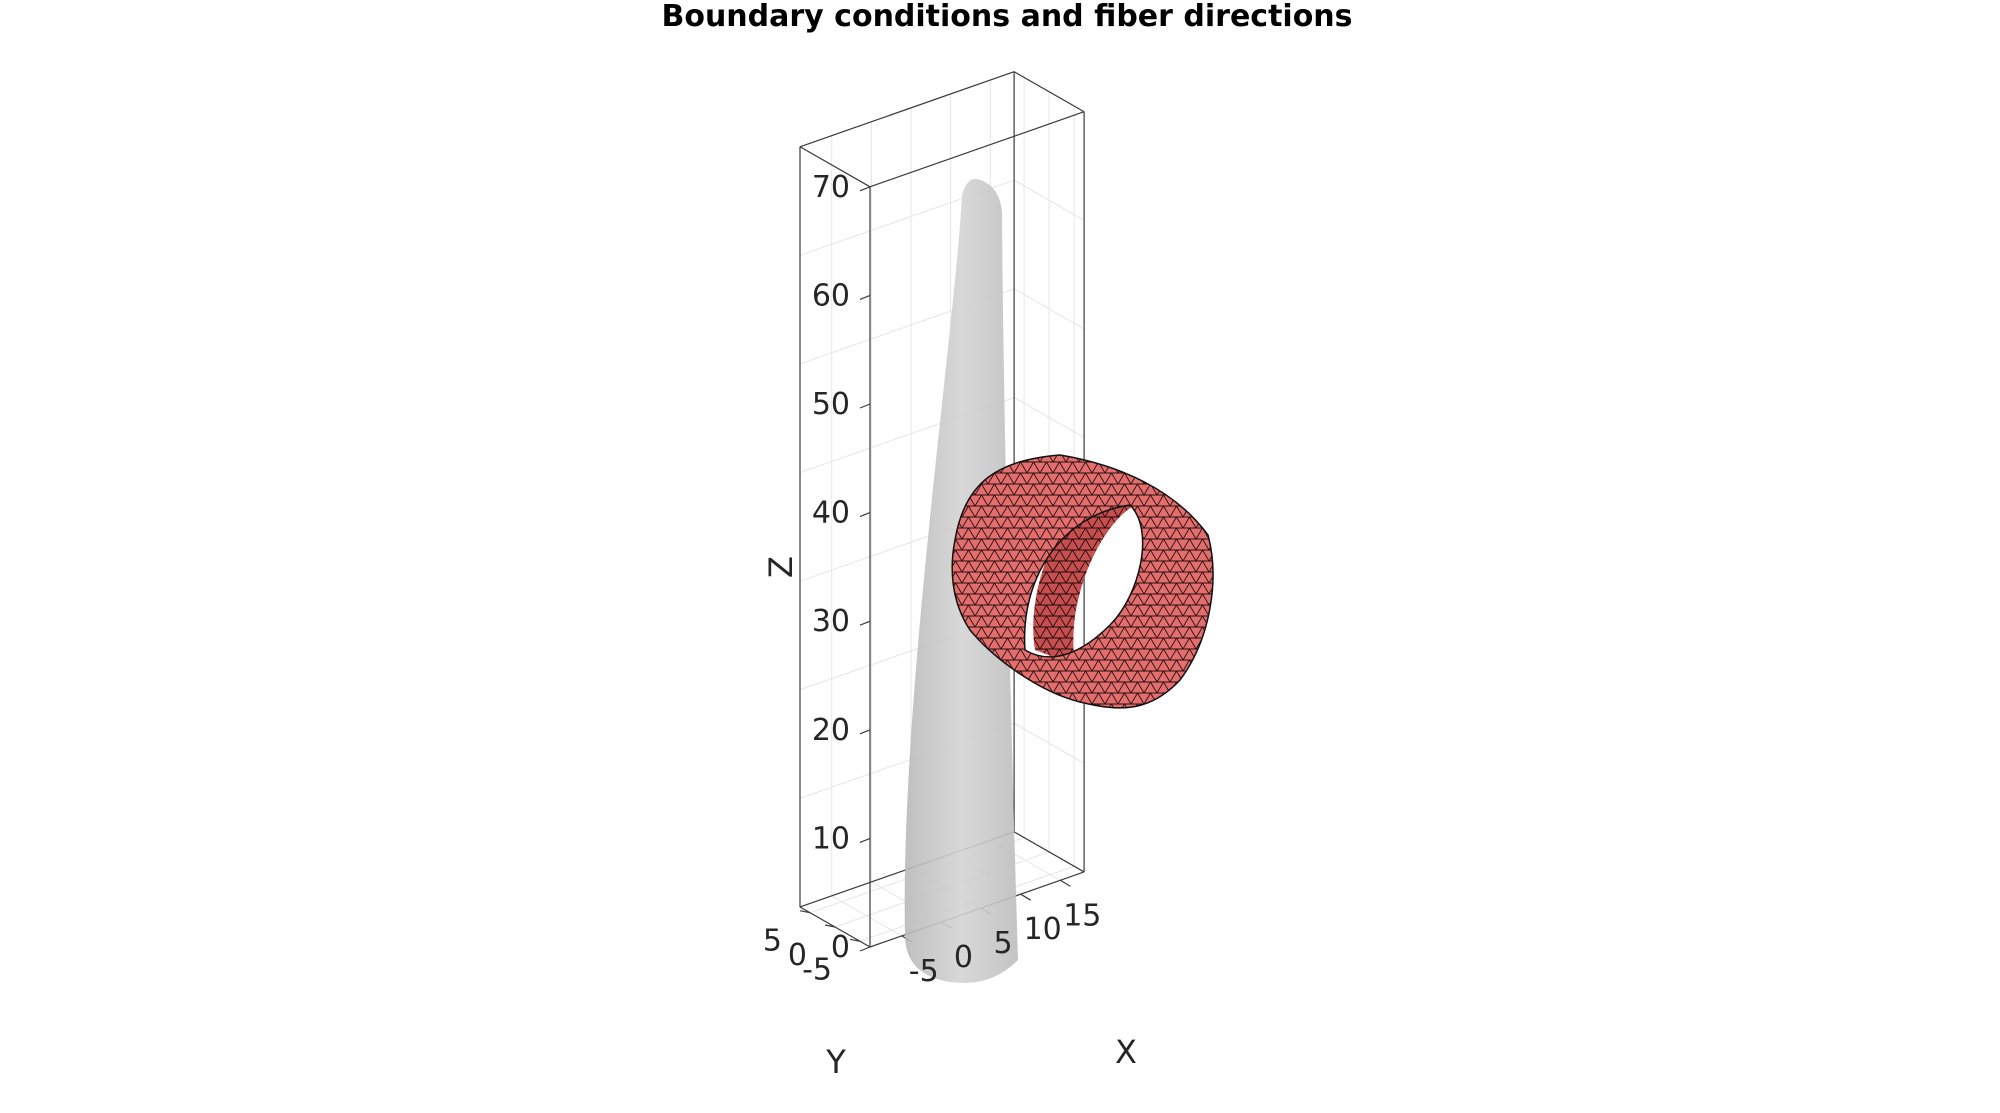  What do you see at coordinates (797, 955) in the screenshot?
I see `y-tick-label: 0` at bounding box center [797, 955].